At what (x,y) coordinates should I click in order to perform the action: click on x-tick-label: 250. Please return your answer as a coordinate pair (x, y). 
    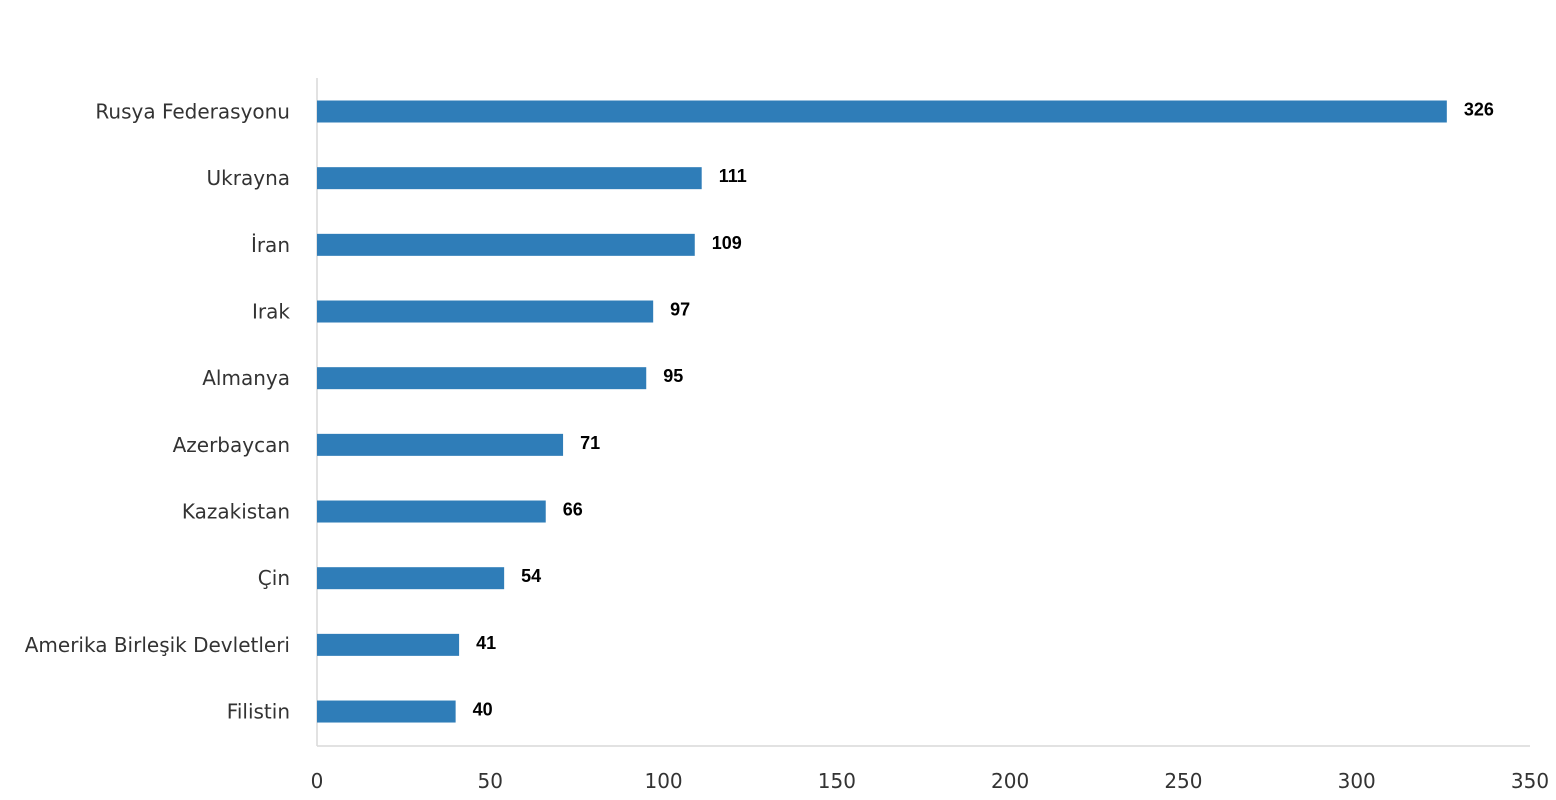
    Looking at the image, I should click on (1183, 781).